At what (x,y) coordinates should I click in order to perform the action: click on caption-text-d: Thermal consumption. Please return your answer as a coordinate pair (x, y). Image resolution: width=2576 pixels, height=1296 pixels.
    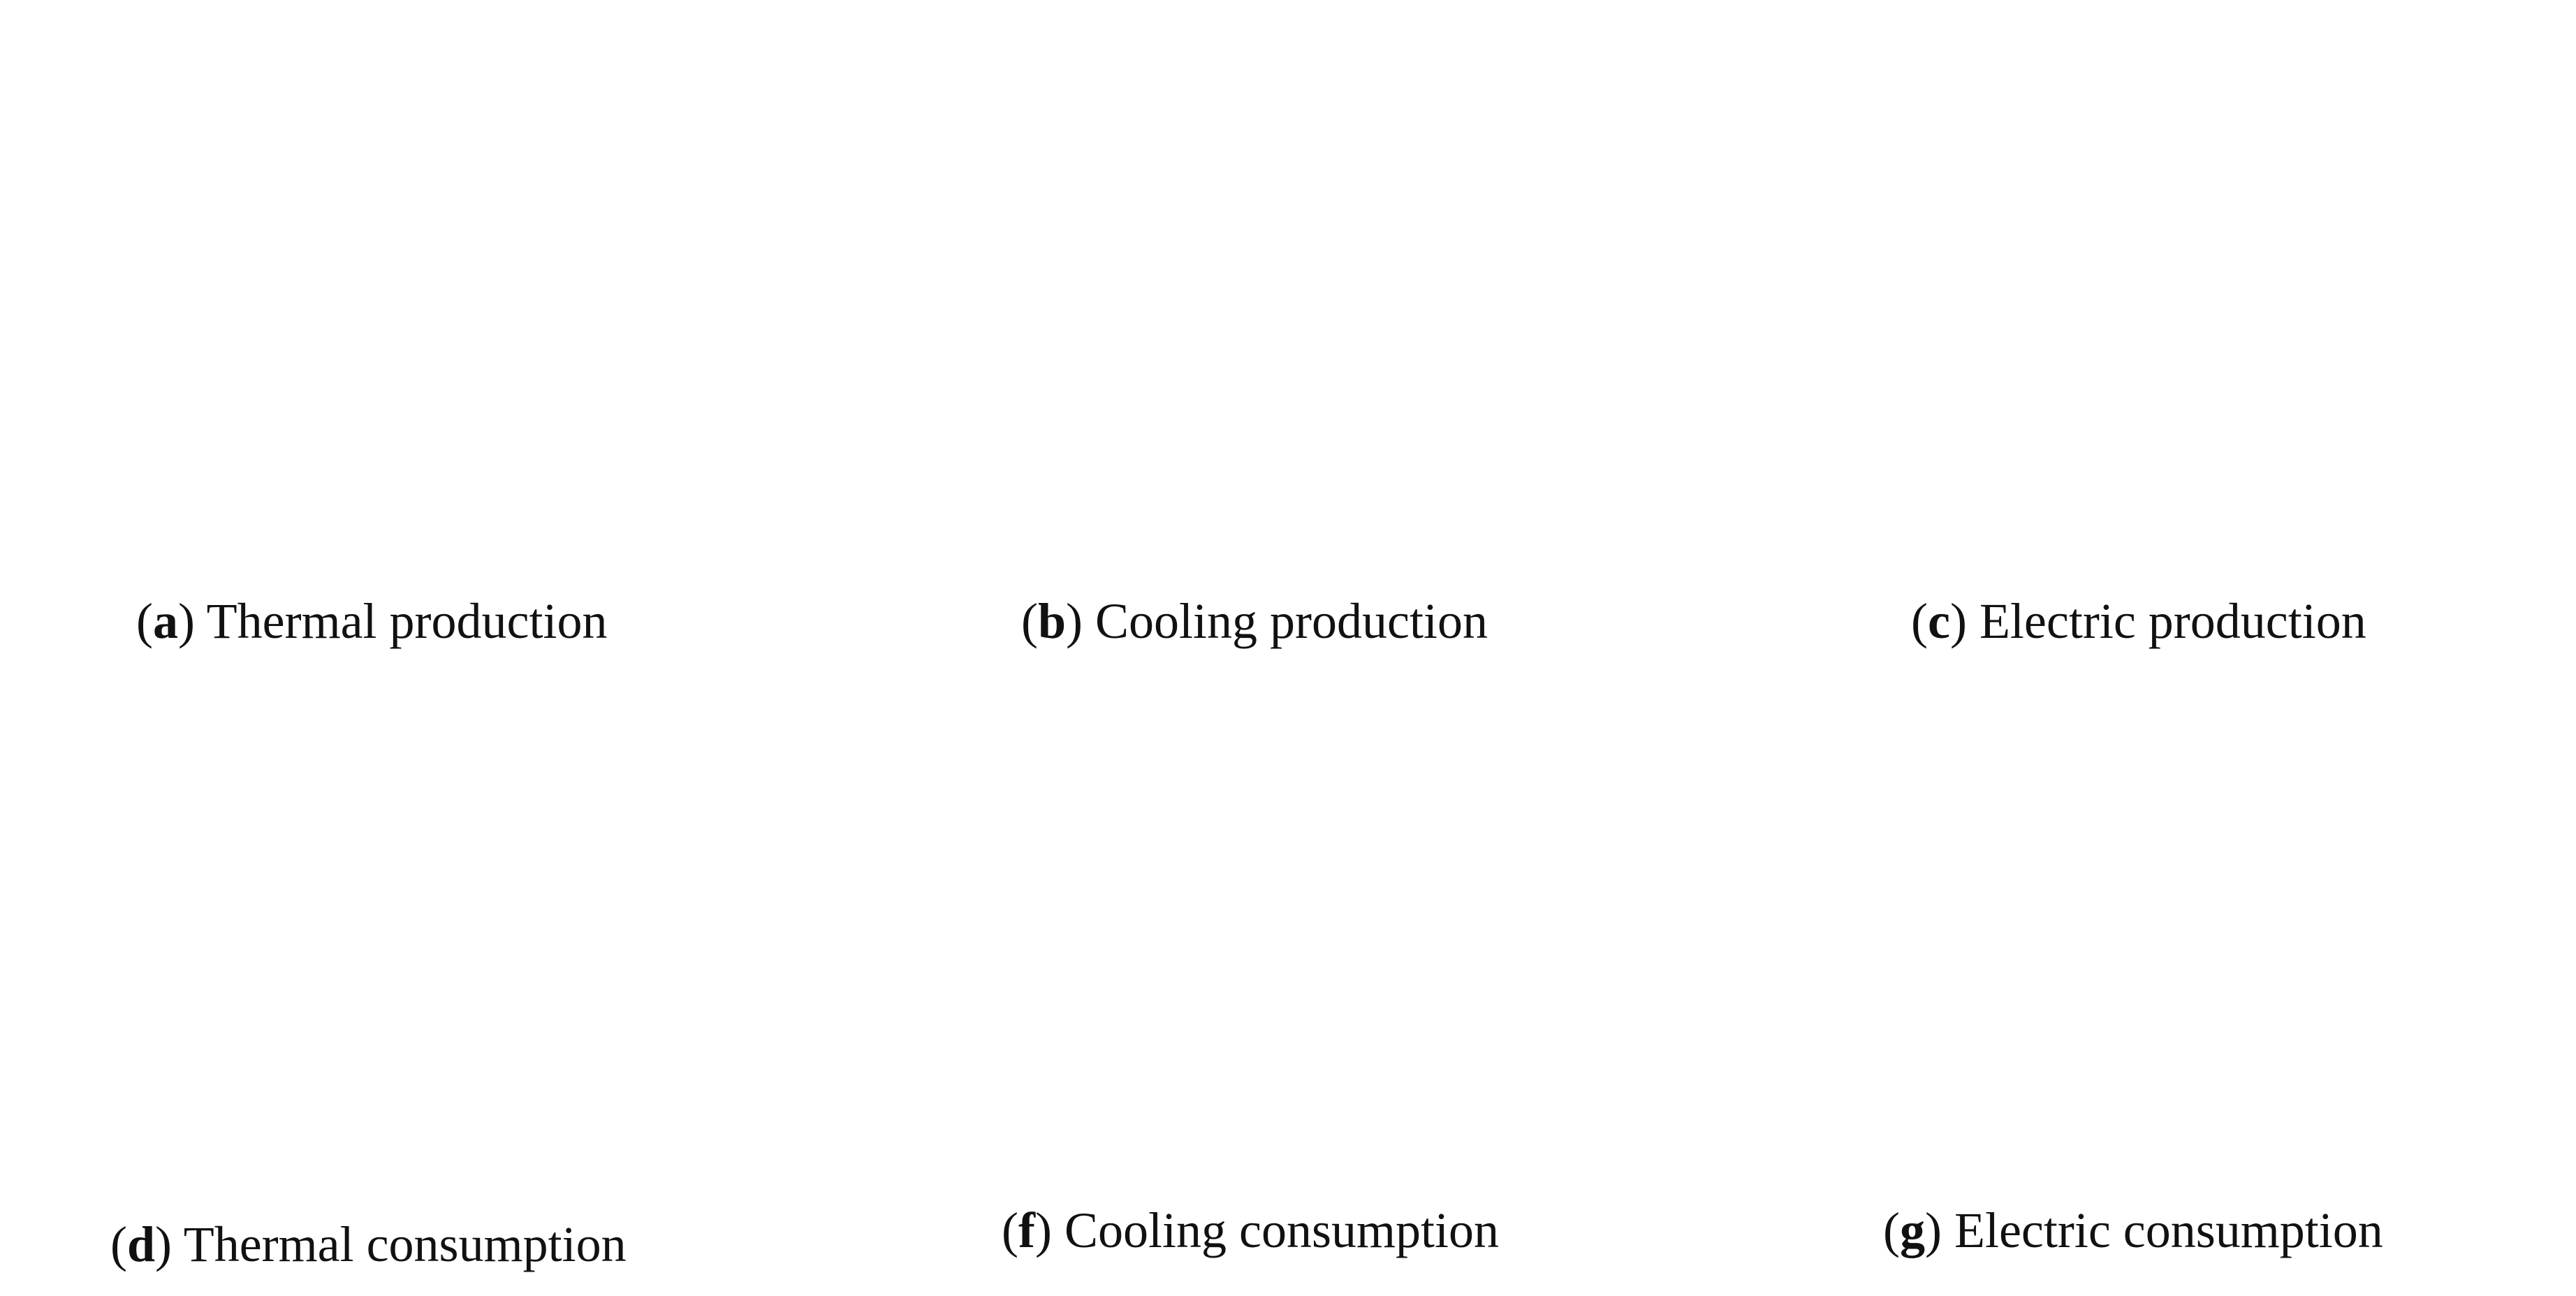
    Looking at the image, I should click on (405, 1244).